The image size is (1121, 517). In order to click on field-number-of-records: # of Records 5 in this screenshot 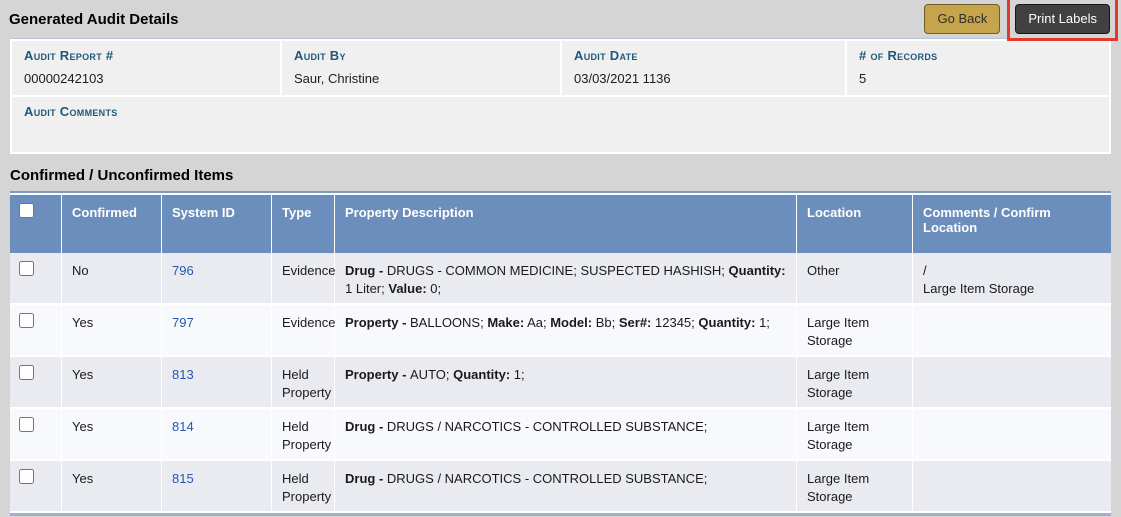, I will do `click(978, 68)`.